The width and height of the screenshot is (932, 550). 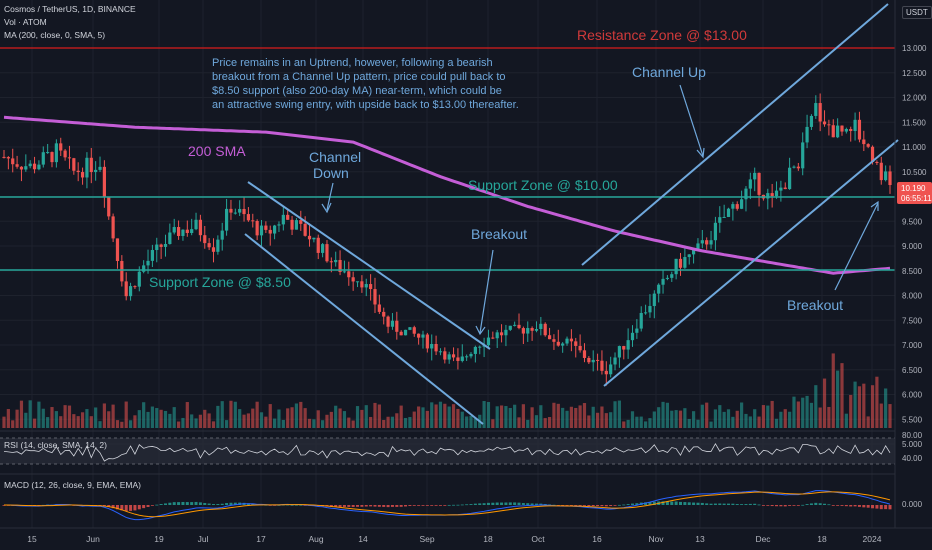 I want to click on currency-button: USDT, so click(x=917, y=12).